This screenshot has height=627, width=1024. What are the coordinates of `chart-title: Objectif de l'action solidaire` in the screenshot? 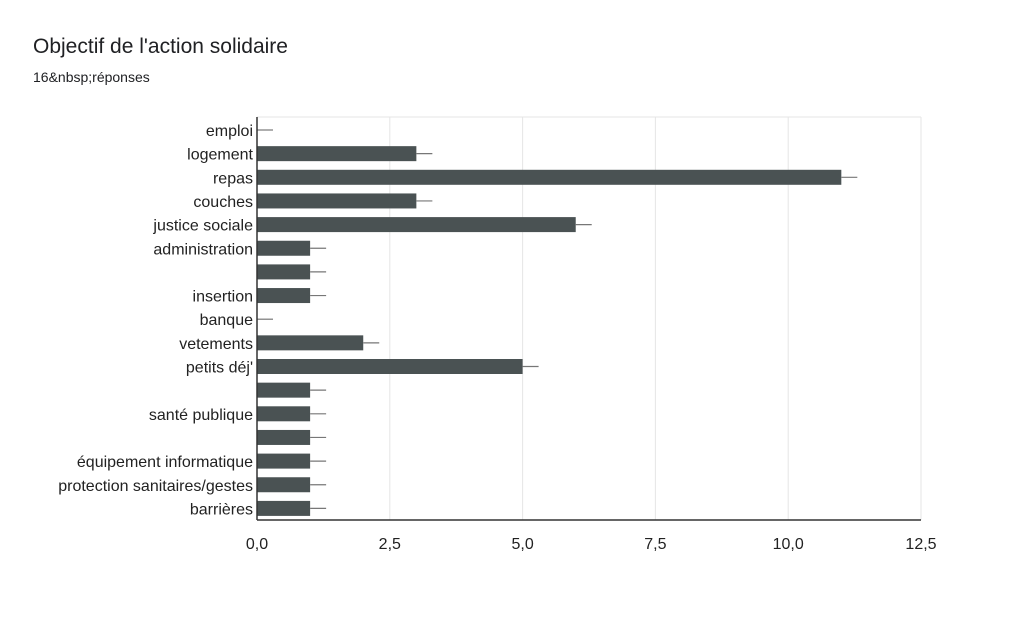 It's located at (160, 46).